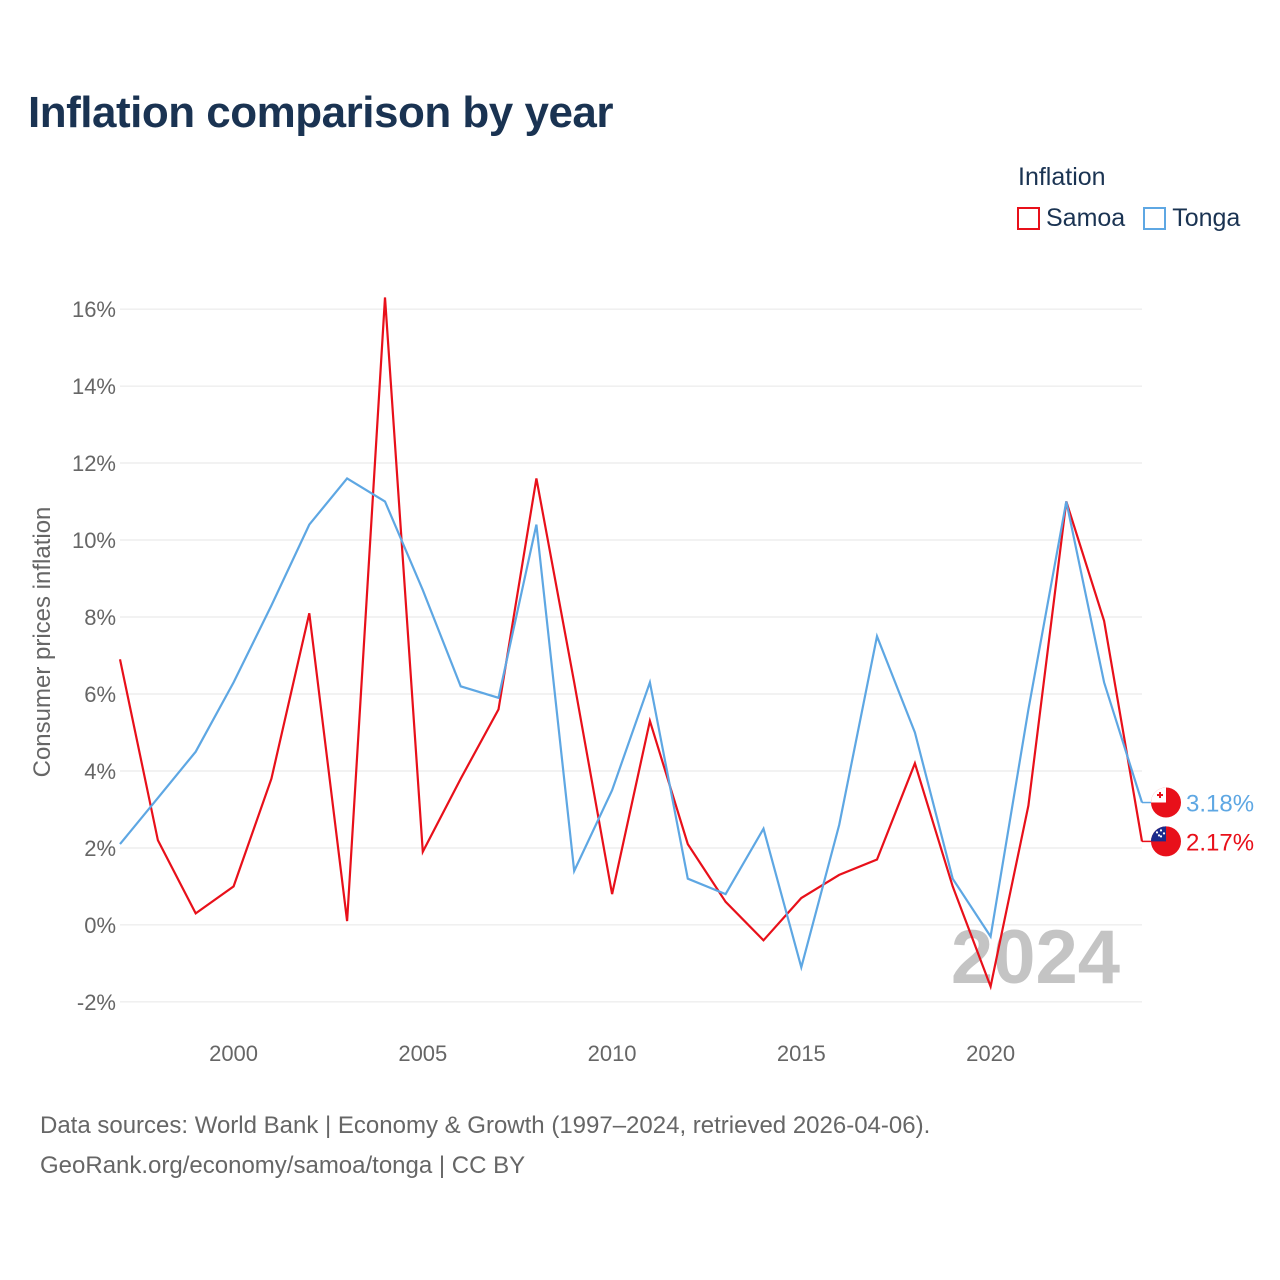  Describe the element at coordinates (100, 771) in the screenshot. I see `y-tick-label: 4%` at that location.